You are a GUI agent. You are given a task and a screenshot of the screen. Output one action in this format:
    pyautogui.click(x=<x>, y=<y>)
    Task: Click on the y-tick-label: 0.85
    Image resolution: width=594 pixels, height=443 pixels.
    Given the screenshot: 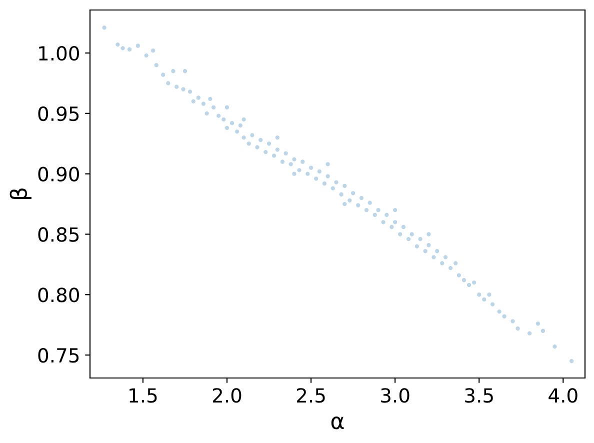 What is the action you would take?
    pyautogui.click(x=58, y=234)
    